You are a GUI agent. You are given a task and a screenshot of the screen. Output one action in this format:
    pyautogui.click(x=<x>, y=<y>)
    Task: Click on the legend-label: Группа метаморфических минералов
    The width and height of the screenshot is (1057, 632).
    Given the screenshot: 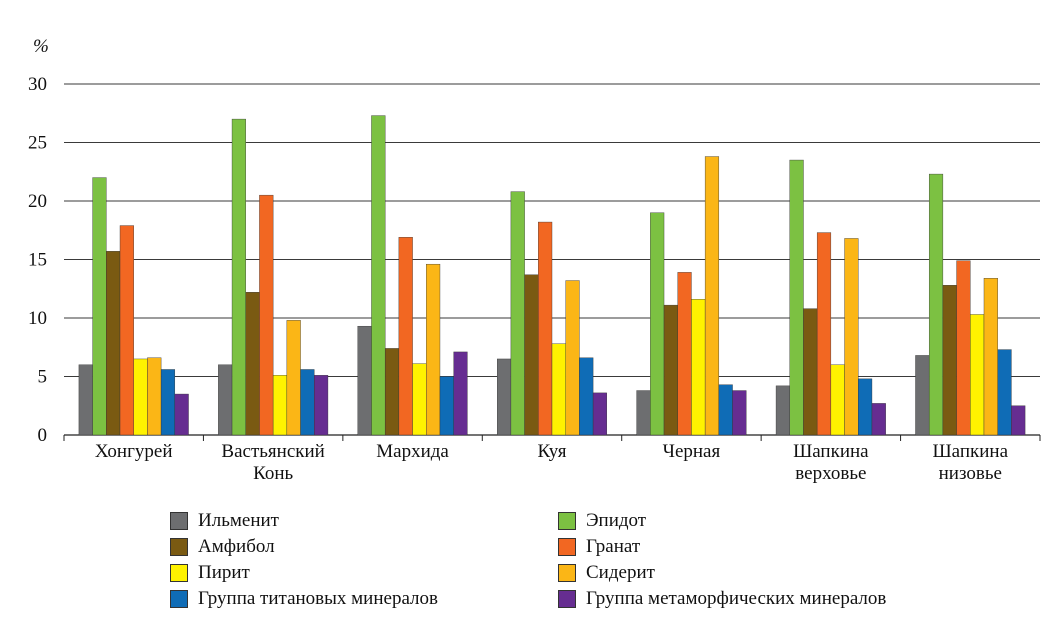 What is the action you would take?
    pyautogui.click(x=736, y=598)
    